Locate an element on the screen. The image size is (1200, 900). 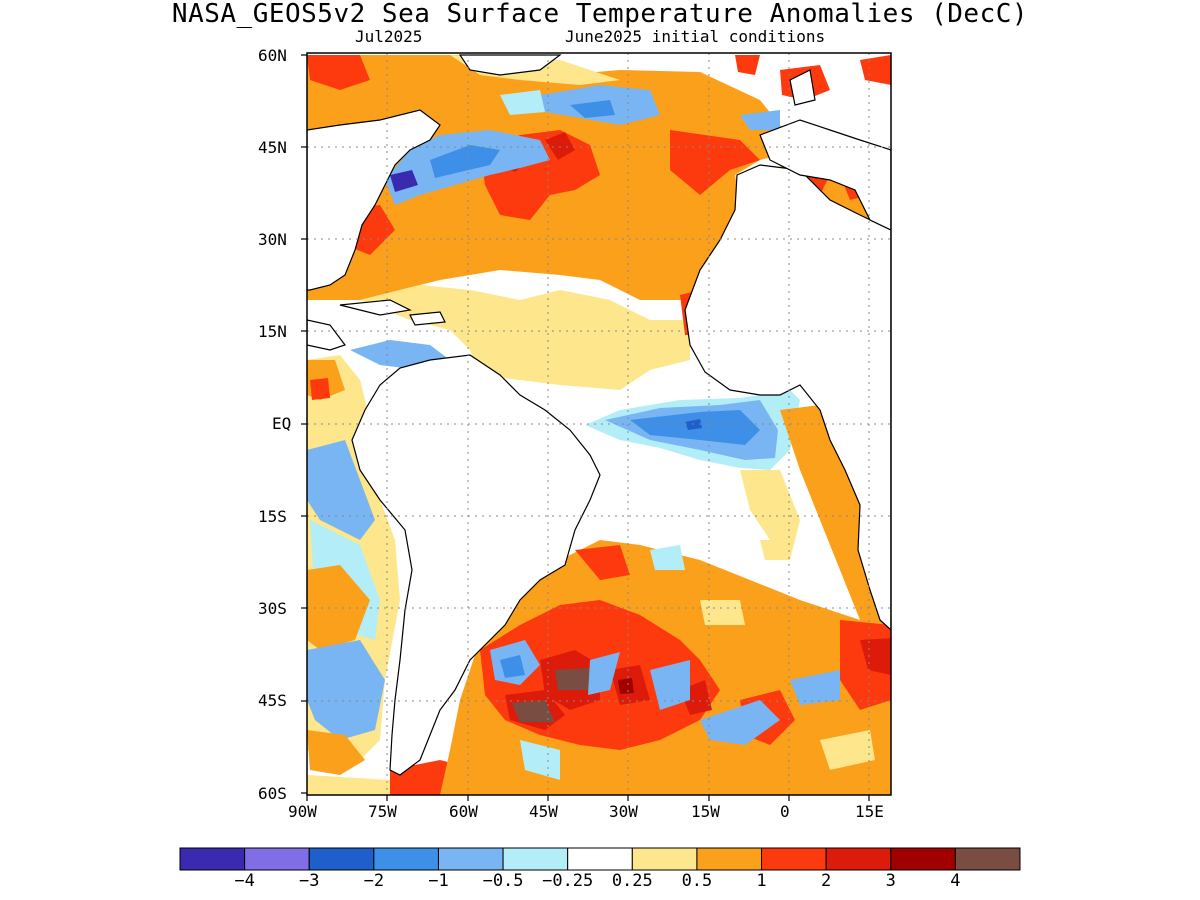
initial-conditions-label: June2025 initial conditions is located at coordinates (695, 36).